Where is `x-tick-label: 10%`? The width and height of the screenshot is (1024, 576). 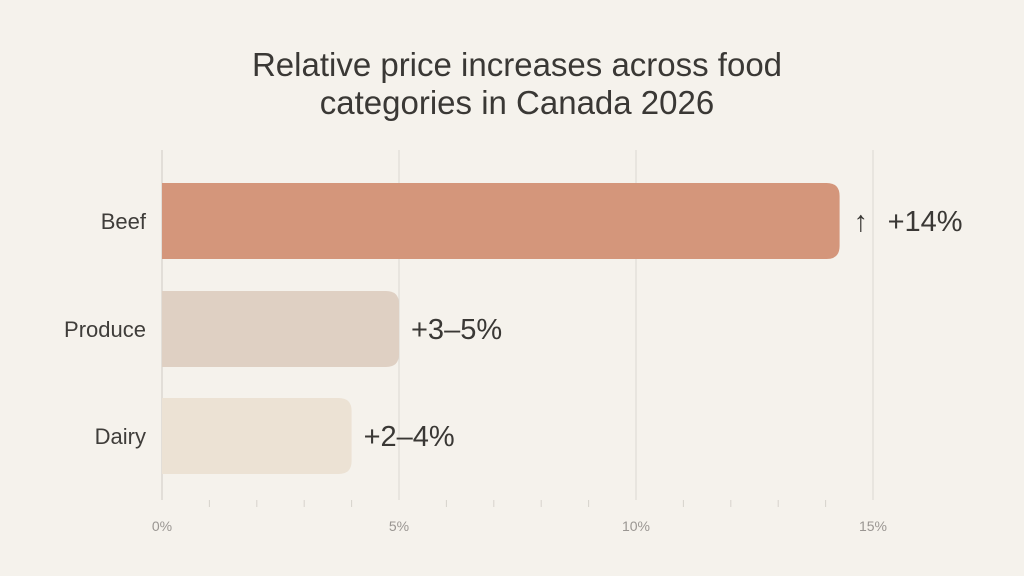 x-tick-label: 10% is located at coordinates (636, 526).